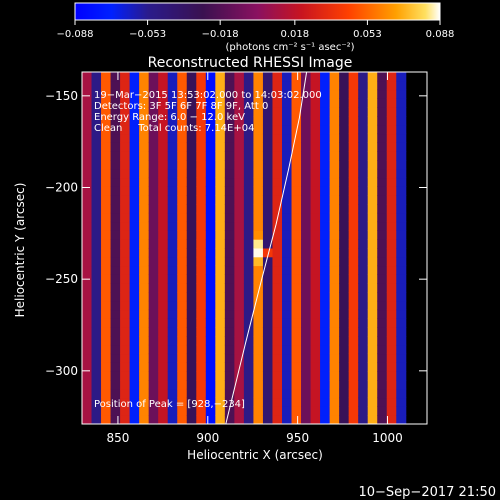 The image size is (500, 500). I want to click on limb-line, so click(266, 248).